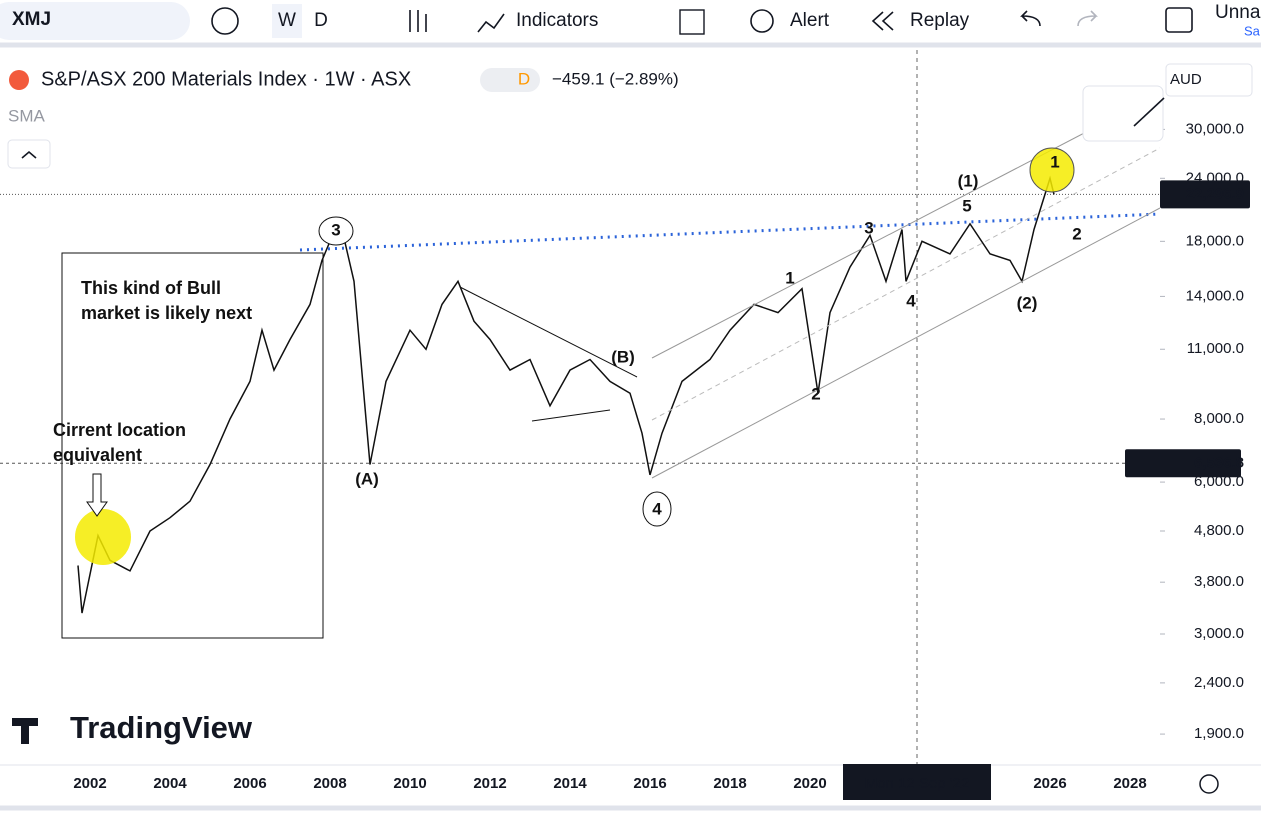 Image resolution: width=1261 pixels, height=813 pixels. I want to click on wave-label: (B), so click(623, 356).